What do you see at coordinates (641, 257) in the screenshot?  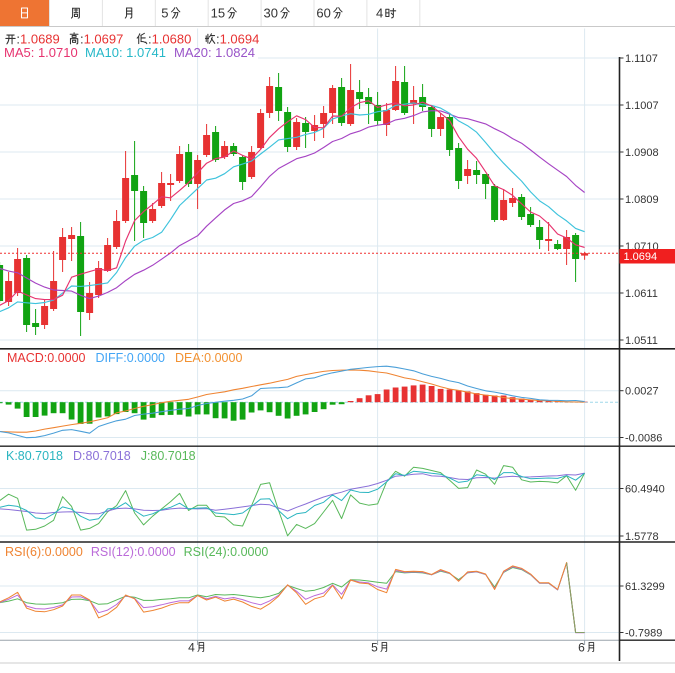 I see `svg-text: 1.0694` at bounding box center [641, 257].